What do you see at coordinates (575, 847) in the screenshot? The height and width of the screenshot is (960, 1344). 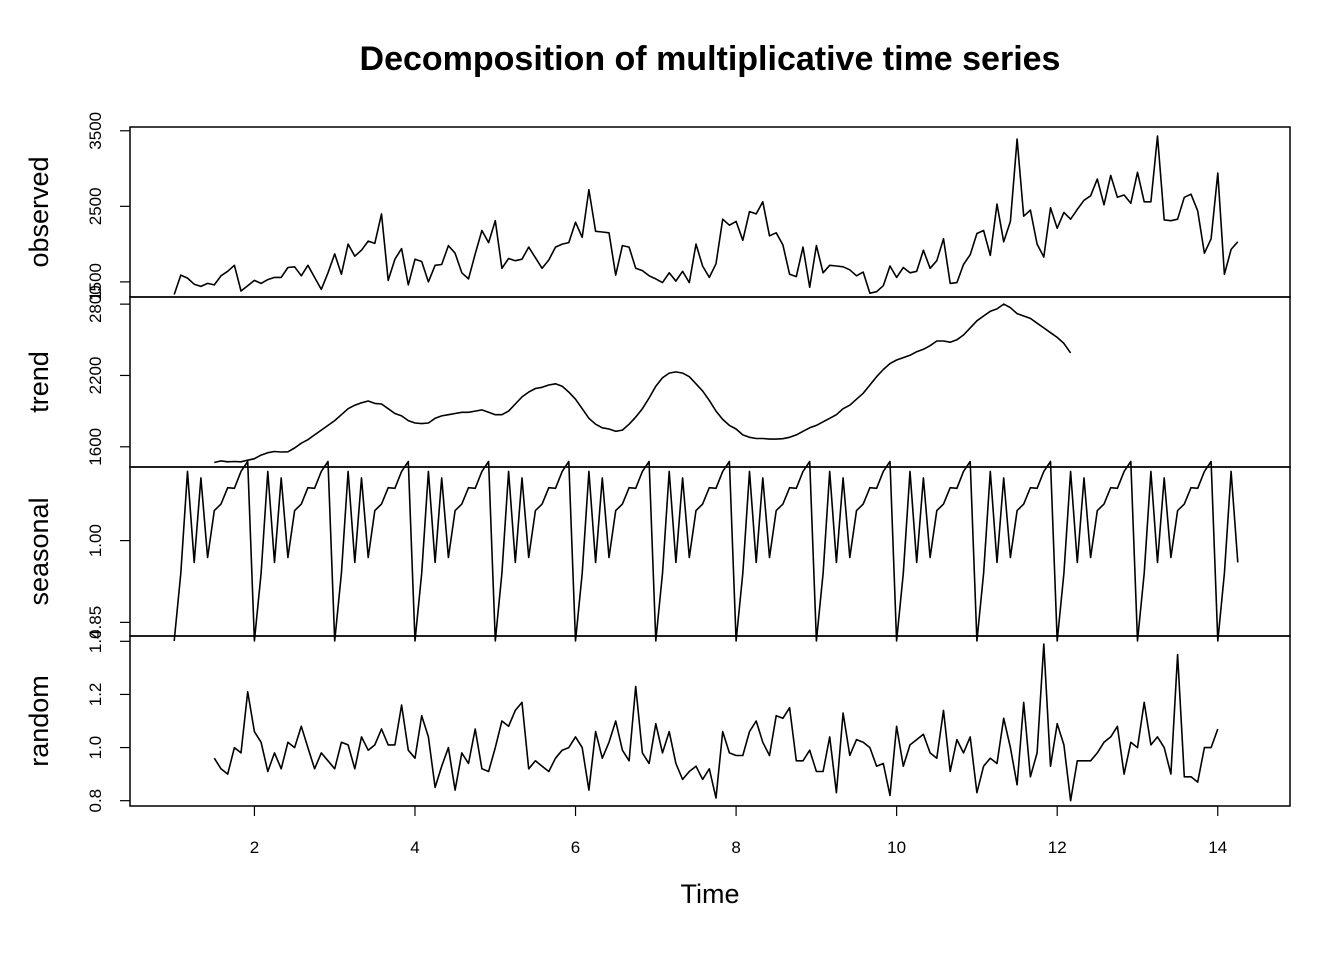 I see `x-tick-label: 6` at bounding box center [575, 847].